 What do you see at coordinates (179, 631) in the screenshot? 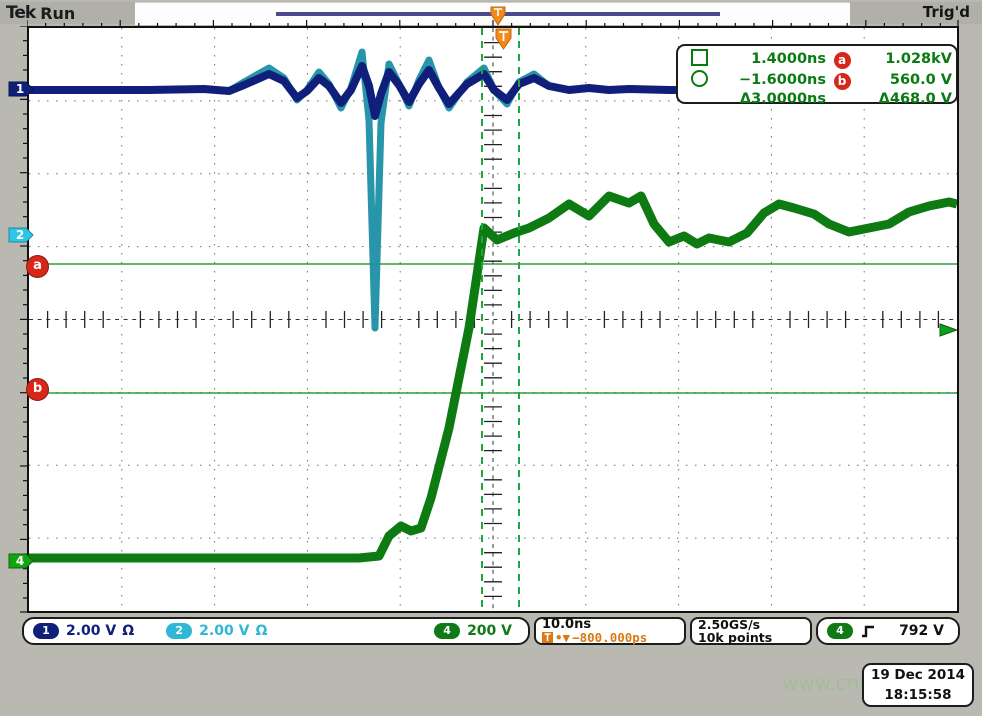
I see `channel-2-badge: 2` at bounding box center [179, 631].